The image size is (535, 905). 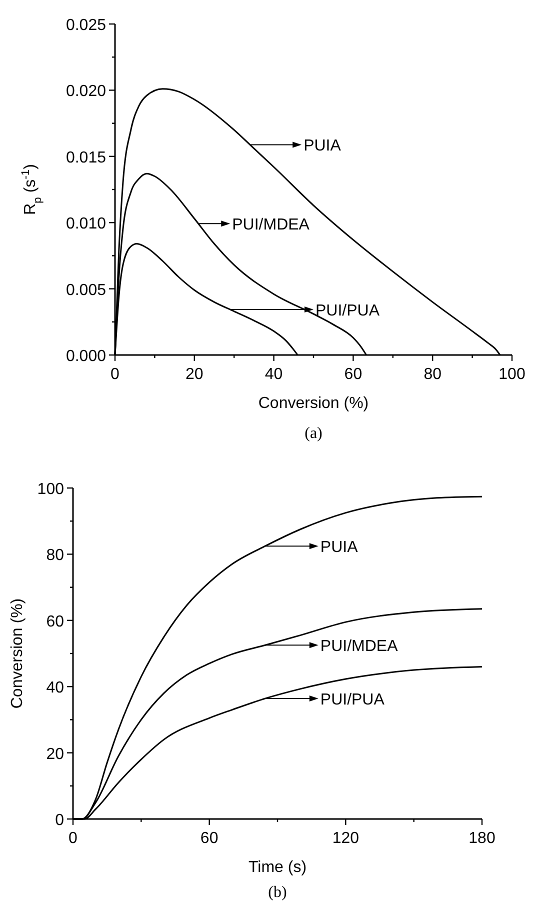 What do you see at coordinates (55, 621) in the screenshot?
I see `y-tick-label: 60` at bounding box center [55, 621].